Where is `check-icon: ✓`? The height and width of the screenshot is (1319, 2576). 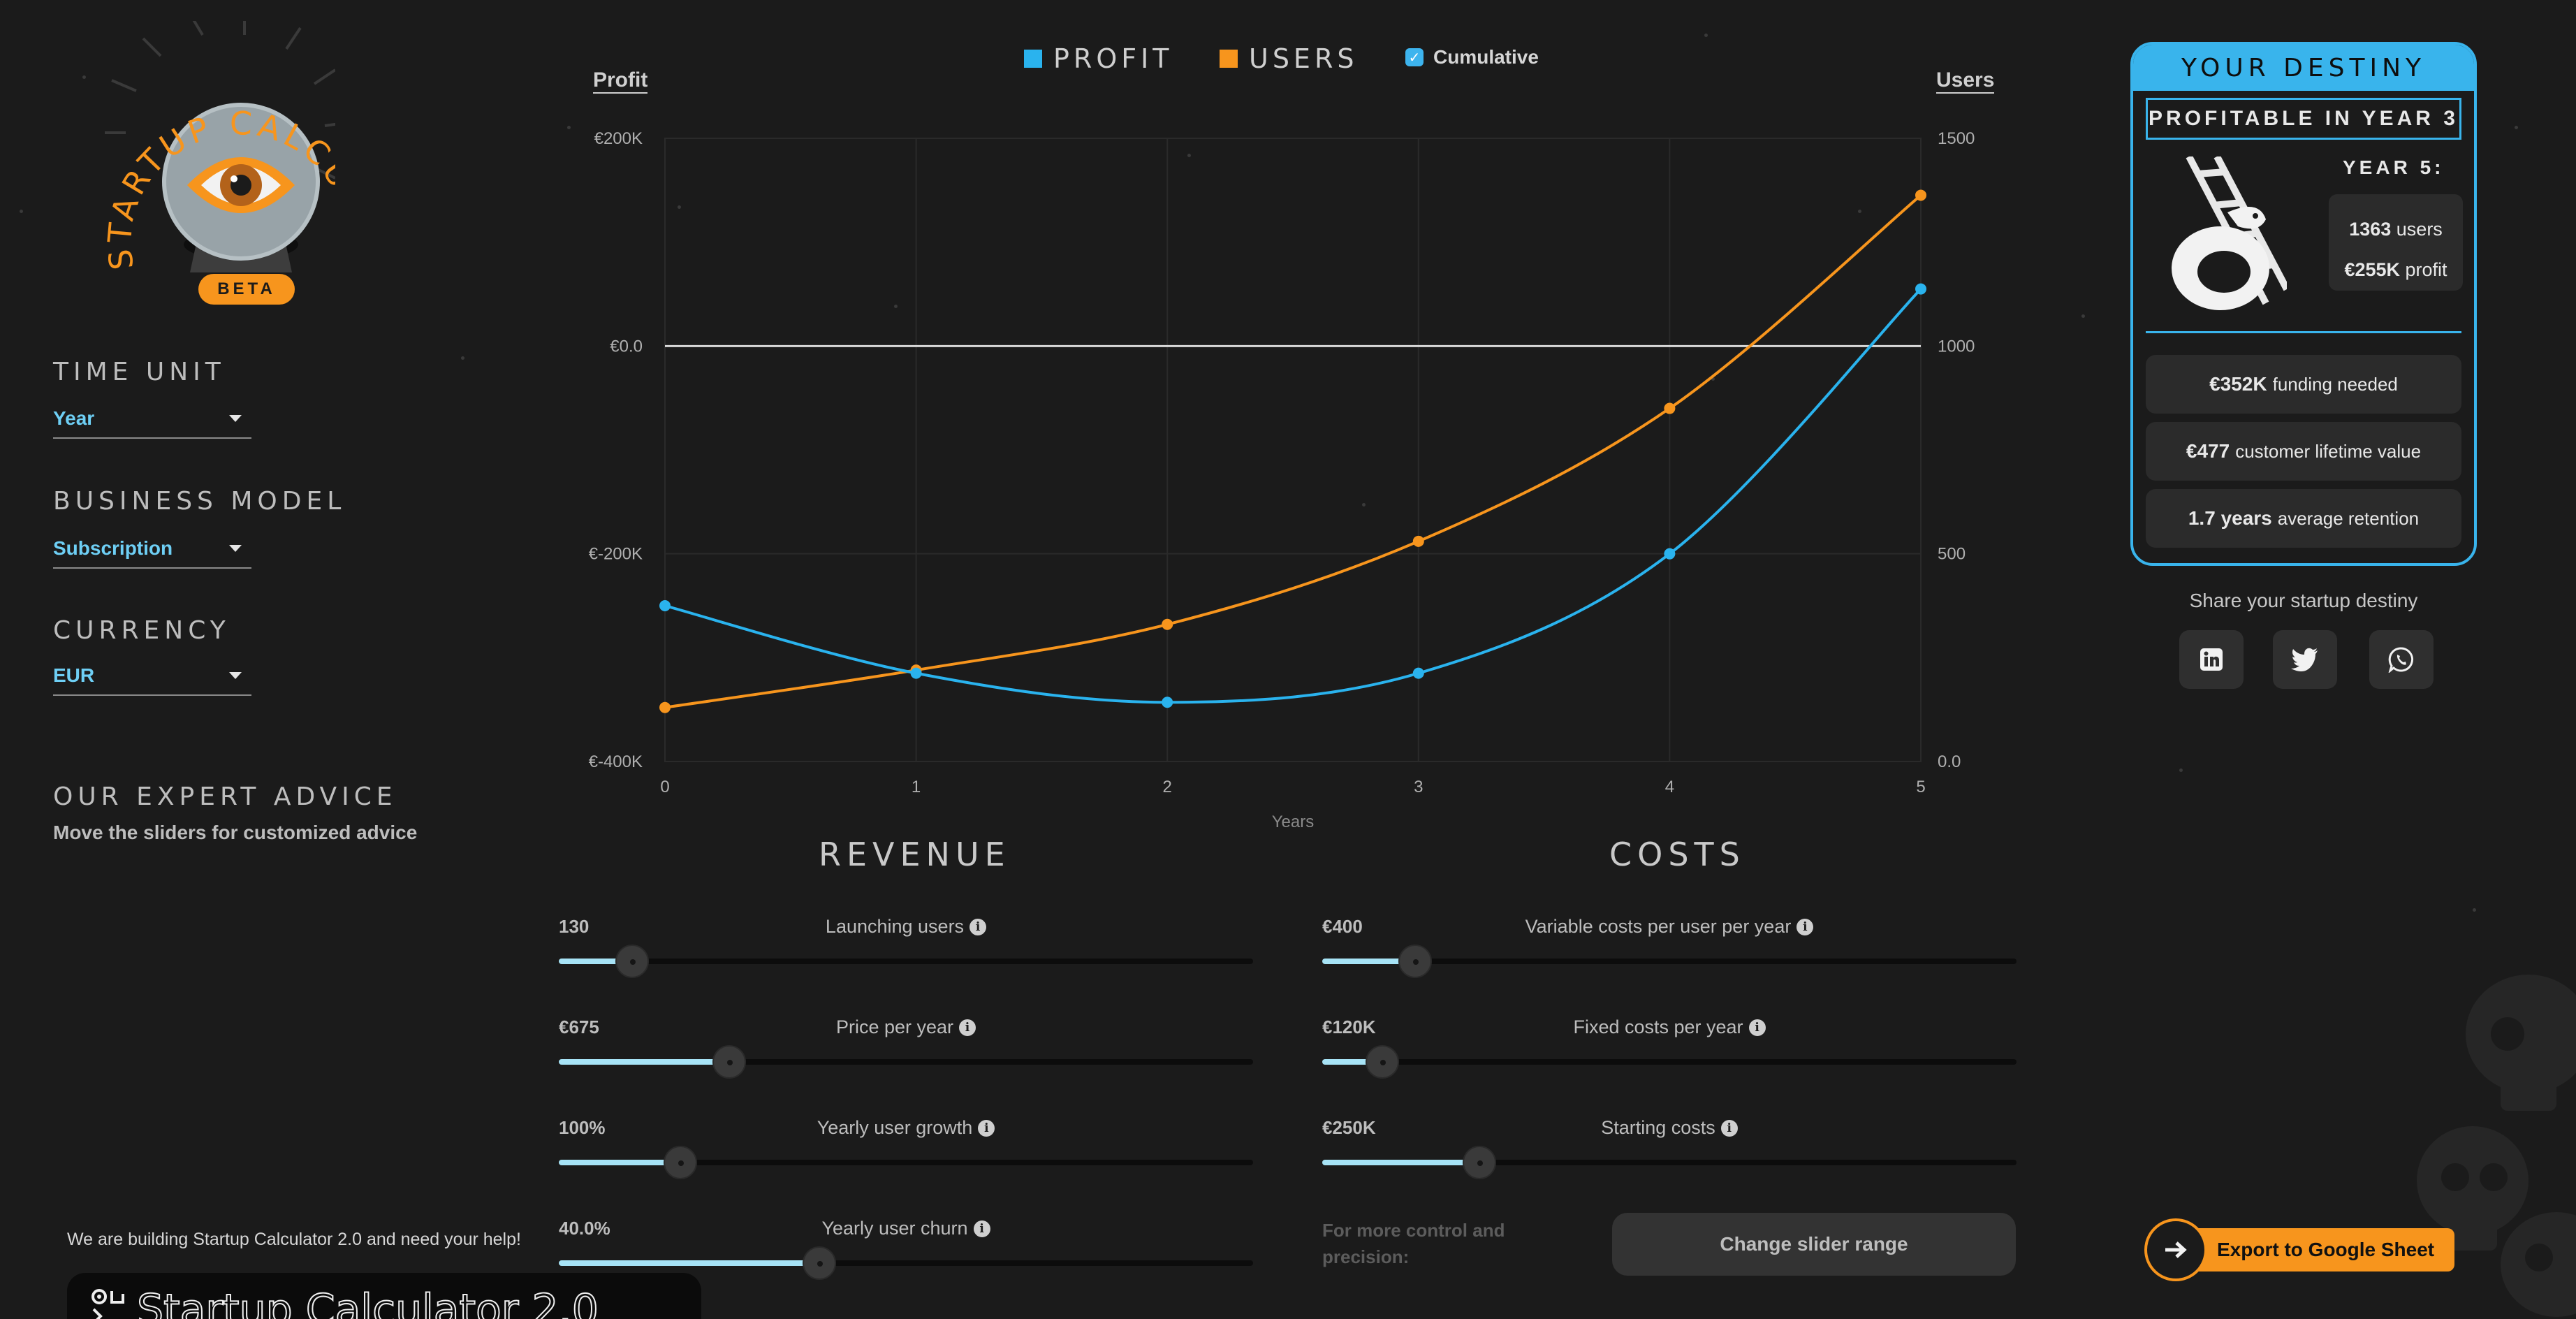
check-icon: ✓ is located at coordinates (1414, 57).